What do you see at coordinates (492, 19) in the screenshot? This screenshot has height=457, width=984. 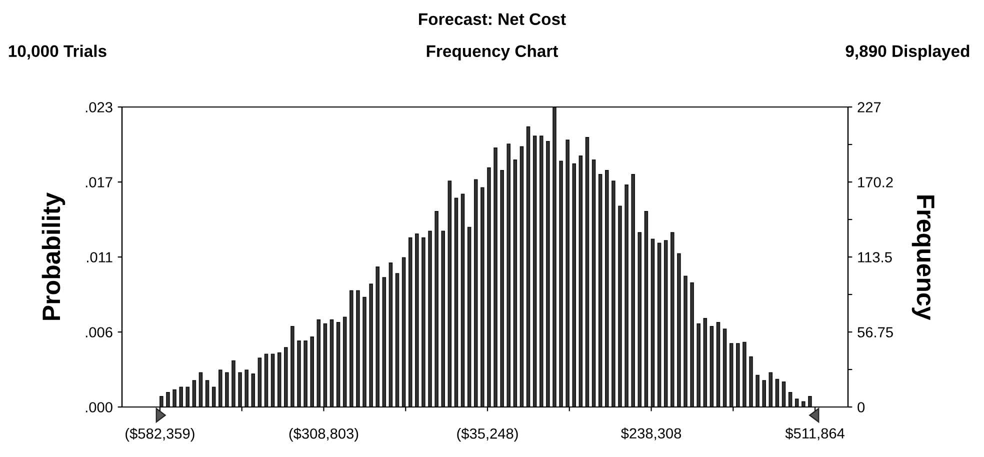 I see `chart-title: Forecast: Net Cost` at bounding box center [492, 19].